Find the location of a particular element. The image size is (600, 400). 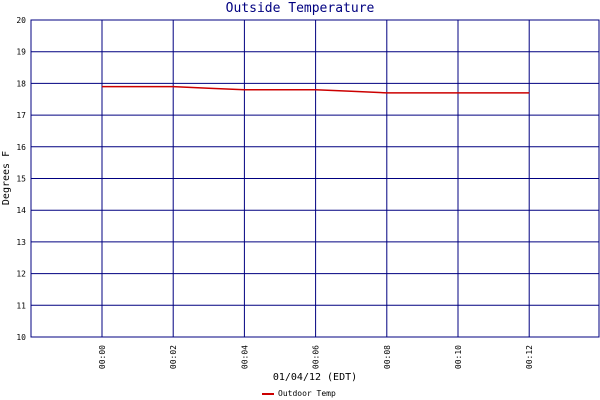

y-tick-label: 18 is located at coordinates (21, 83).